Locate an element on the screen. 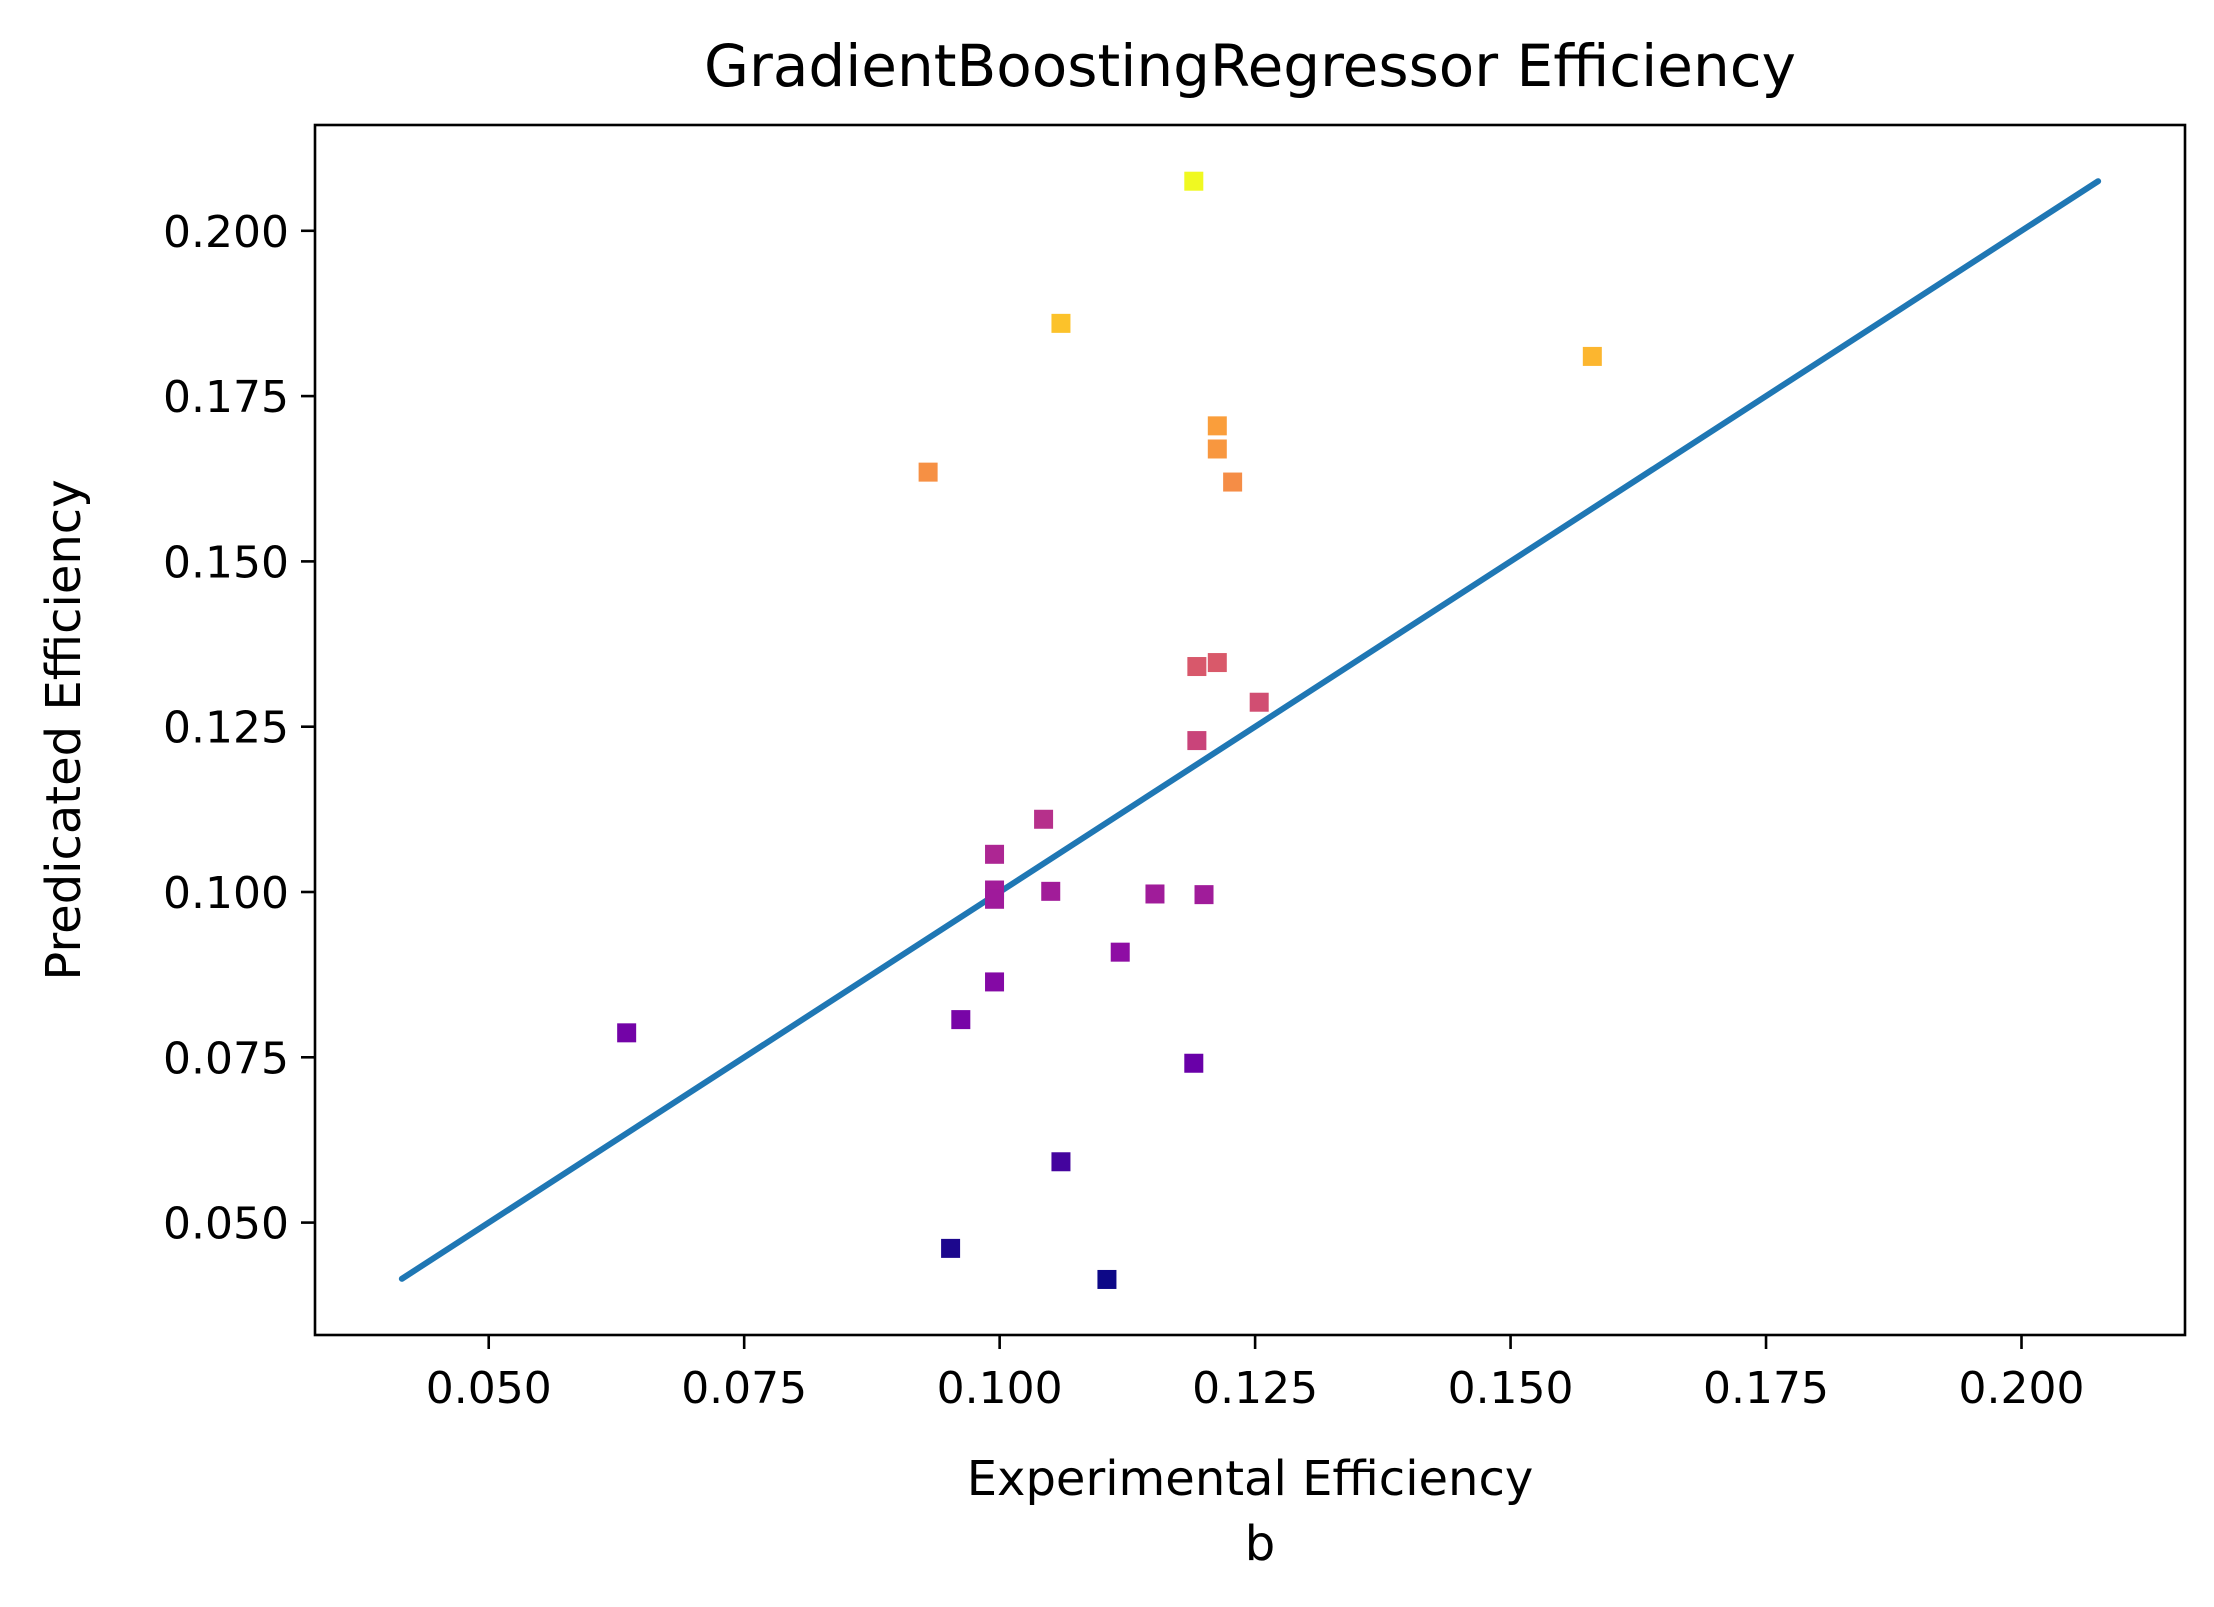 The height and width of the screenshot is (1607, 2214). figure-caption: b is located at coordinates (1260, 1544).